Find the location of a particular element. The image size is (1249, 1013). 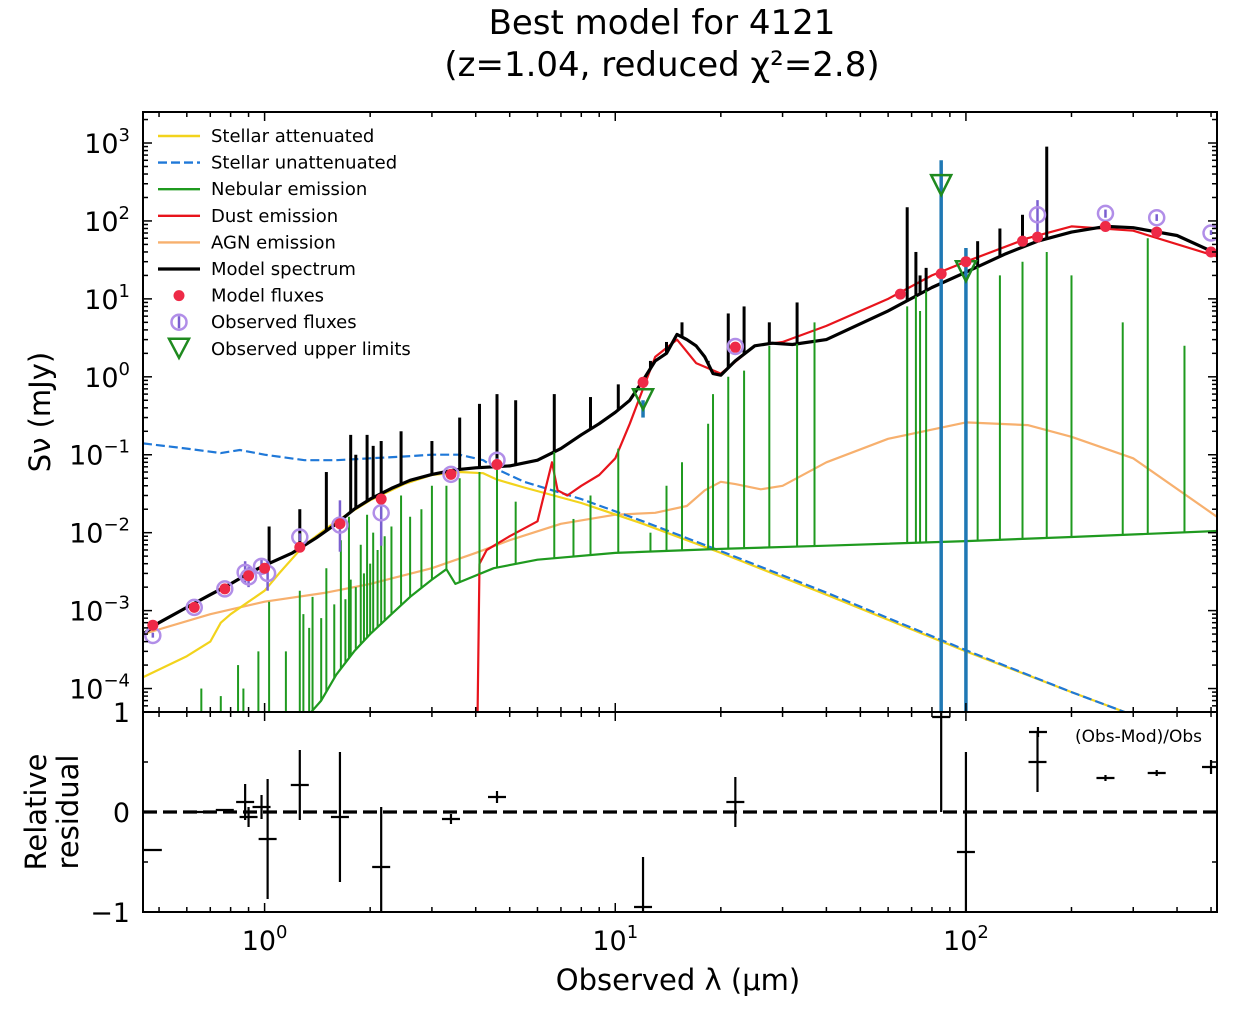

legend-label: Stellar attenuated is located at coordinates (292, 136).